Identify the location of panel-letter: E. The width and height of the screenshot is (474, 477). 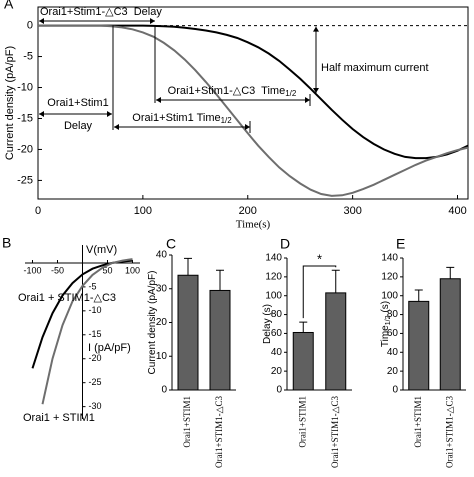
(400, 244).